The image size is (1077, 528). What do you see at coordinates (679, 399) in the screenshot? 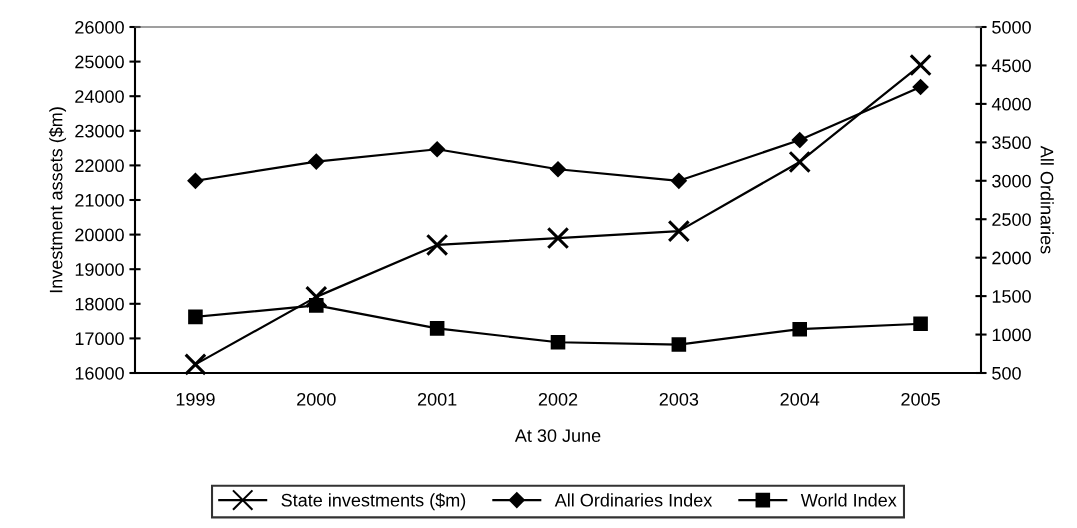
I see `x-tick-label: 2003` at bounding box center [679, 399].